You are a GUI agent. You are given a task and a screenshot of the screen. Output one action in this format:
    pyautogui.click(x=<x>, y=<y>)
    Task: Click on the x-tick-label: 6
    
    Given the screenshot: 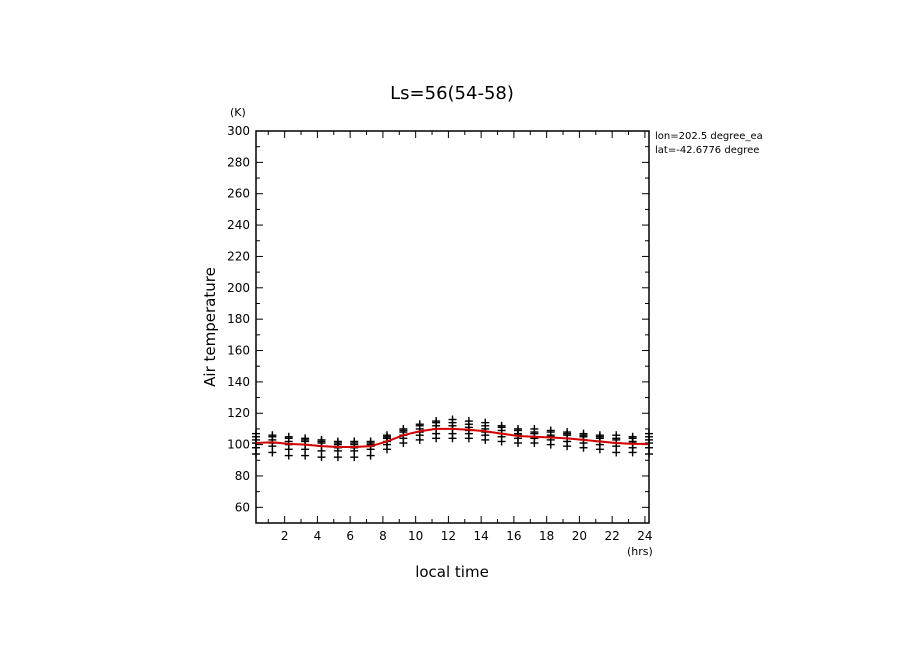 What is the action you would take?
    pyautogui.click(x=350, y=536)
    